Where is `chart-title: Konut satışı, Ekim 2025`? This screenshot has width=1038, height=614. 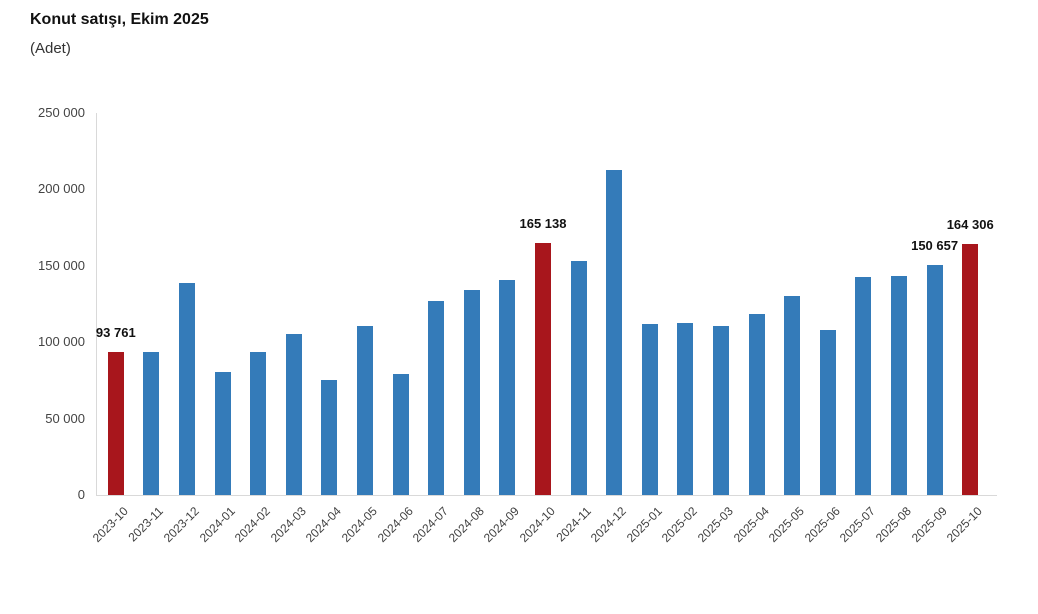
chart-title: Konut satışı, Ekim 2025 is located at coordinates (119, 19).